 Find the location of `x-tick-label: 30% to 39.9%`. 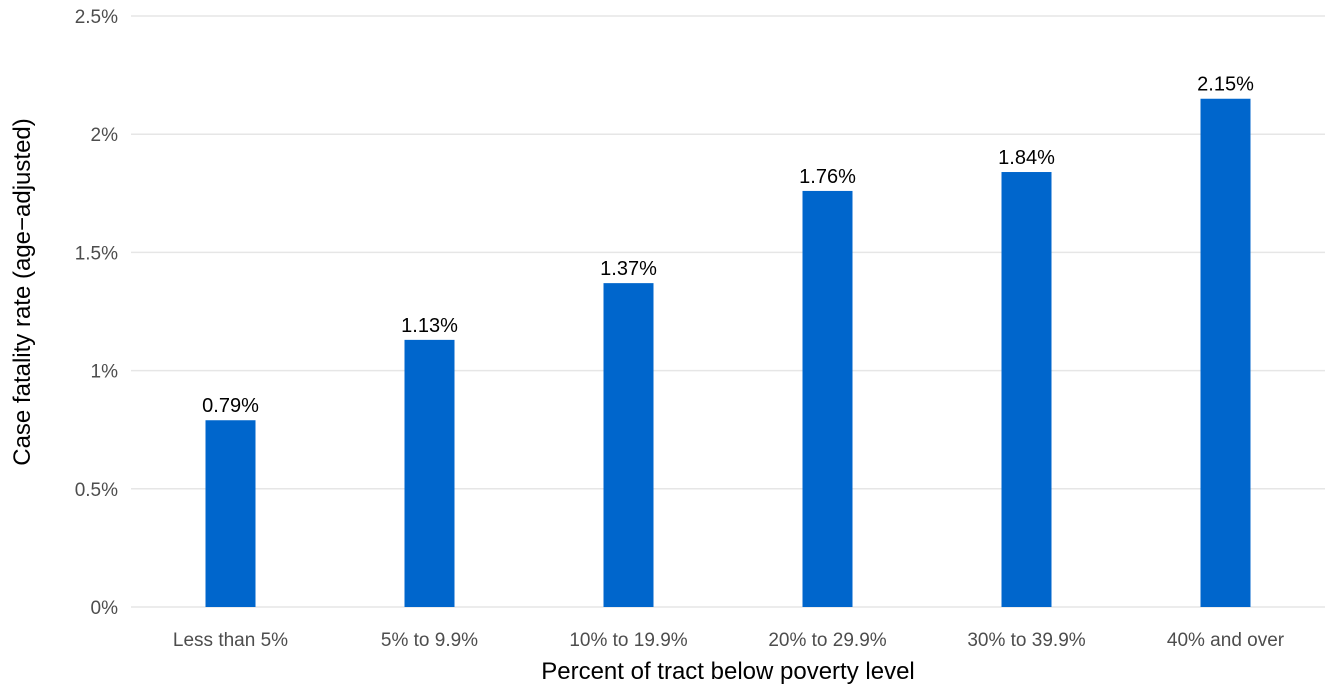

x-tick-label: 30% to 39.9% is located at coordinates (1026, 640).